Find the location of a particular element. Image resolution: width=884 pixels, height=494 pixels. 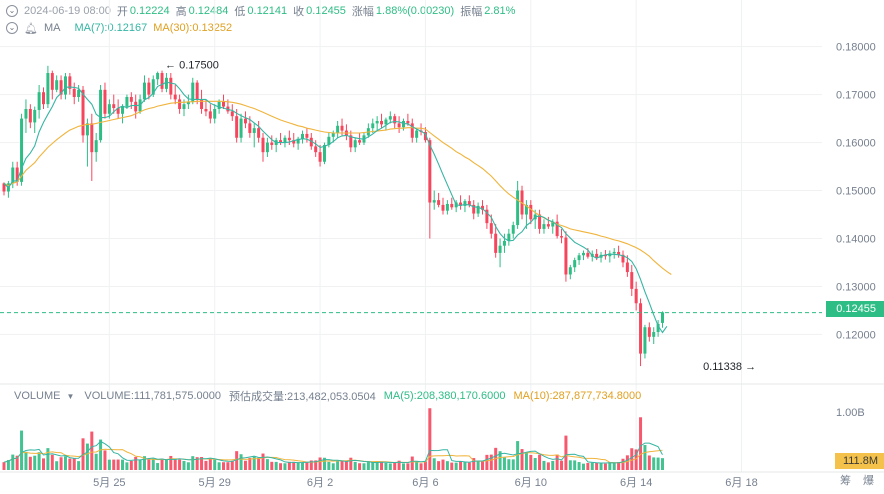

high-label: 高 is located at coordinates (181, 12).